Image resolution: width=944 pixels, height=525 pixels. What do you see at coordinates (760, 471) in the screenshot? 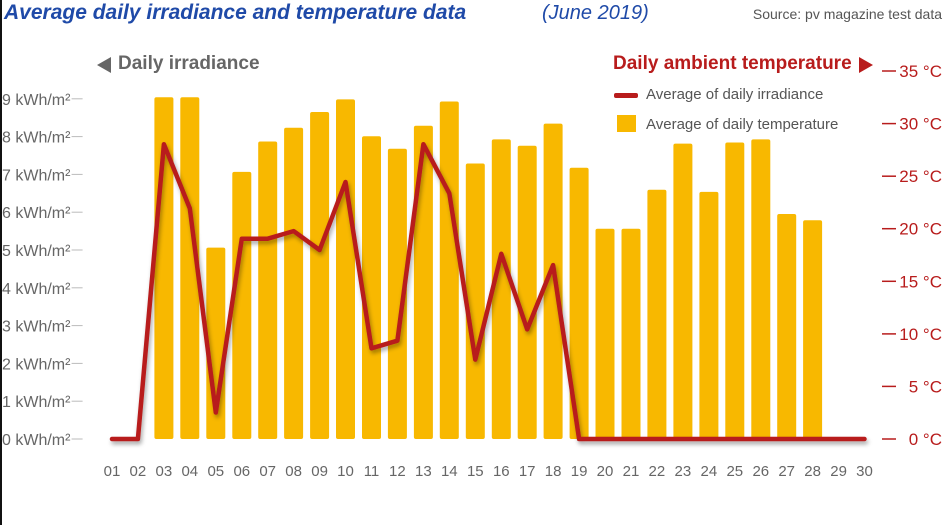
I see `x-tick-label: 26` at bounding box center [760, 471].